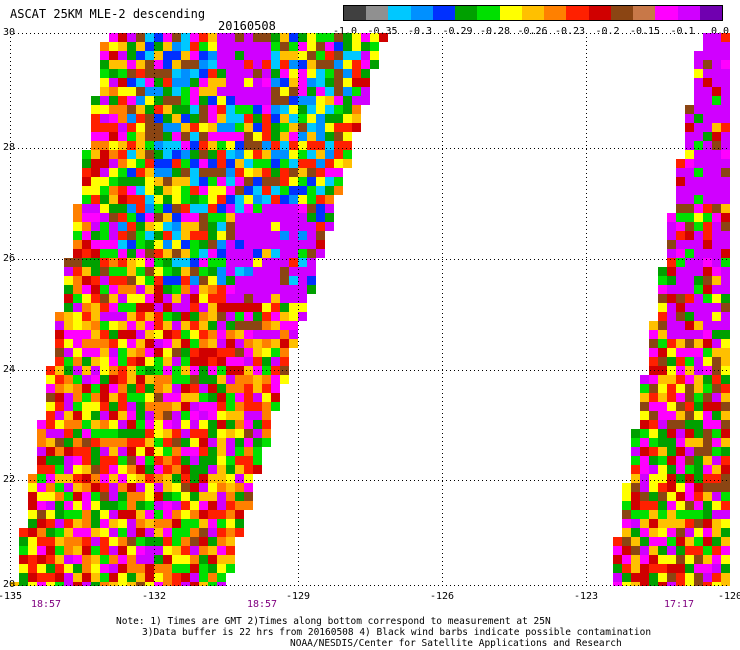  What do you see at coordinates (262, 604) in the screenshot?
I see `time-label-swath-1-end: 18:57` at bounding box center [262, 604].